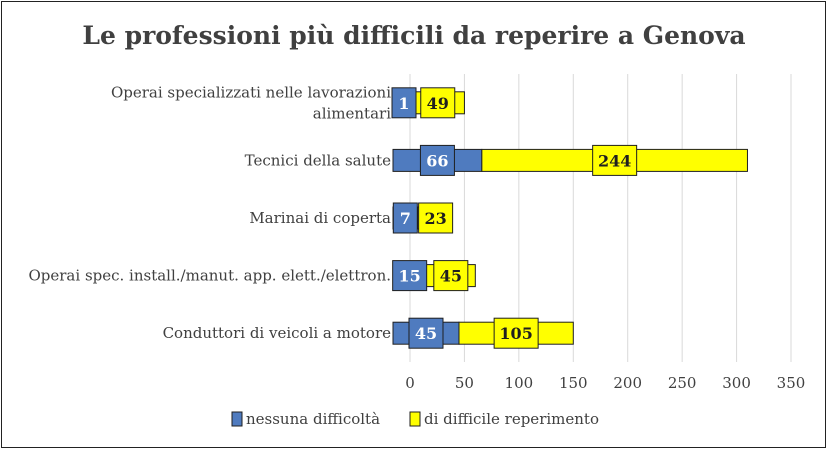 This screenshot has height=451, width=829. Describe the element at coordinates (511, 419) in the screenshot. I see `legend-label: di difficile reperimento` at that location.